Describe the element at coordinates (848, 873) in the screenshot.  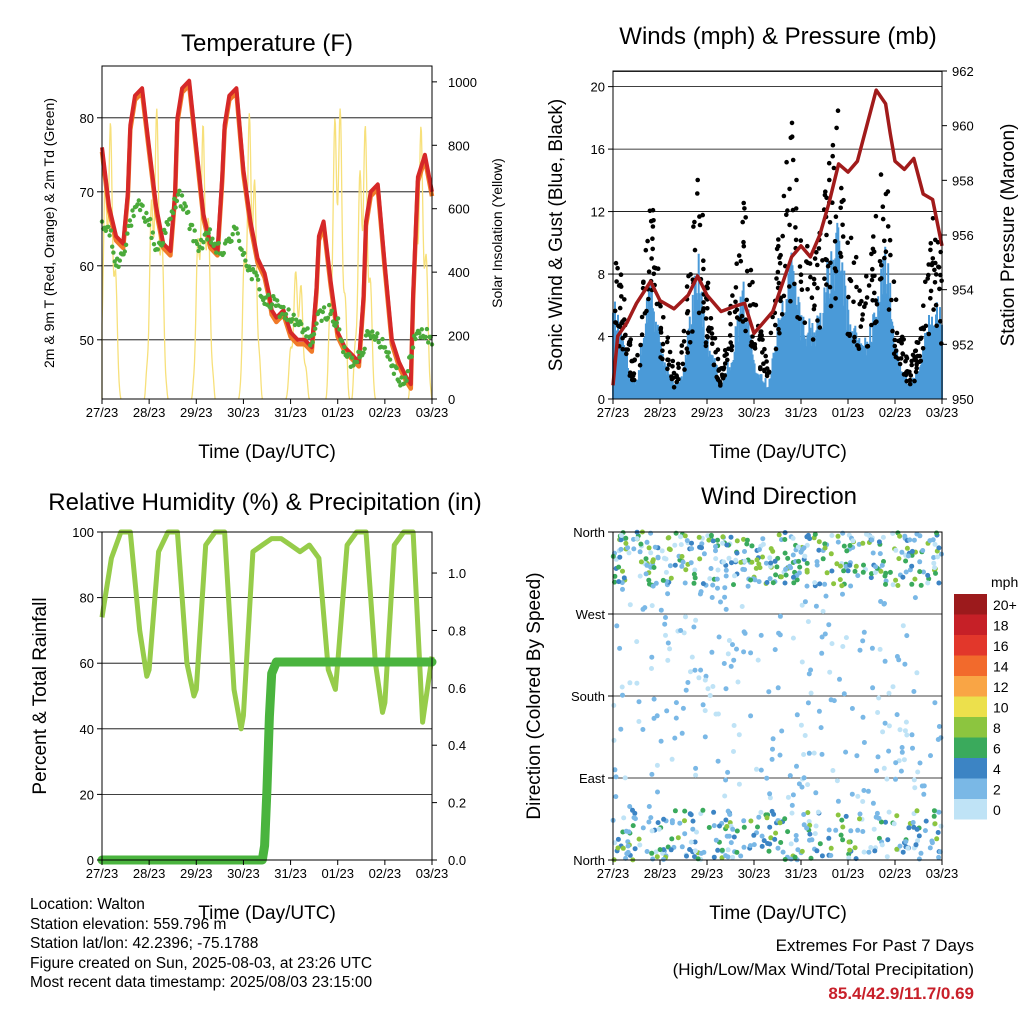
I see `x-tick-label: 01/23` at that location.